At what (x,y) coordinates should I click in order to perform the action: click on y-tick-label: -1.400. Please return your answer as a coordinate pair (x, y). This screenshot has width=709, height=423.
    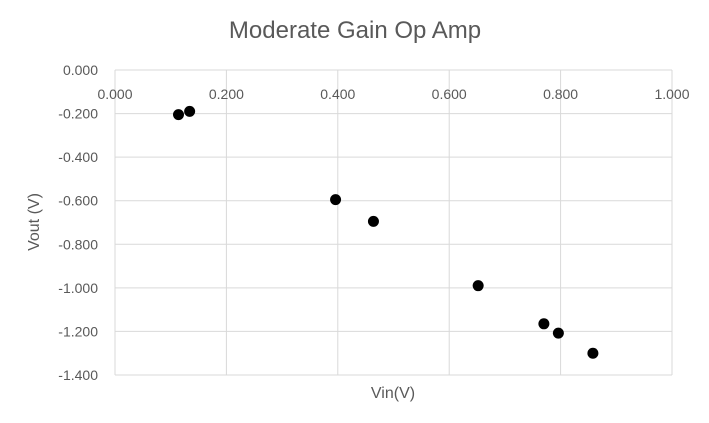
    Looking at the image, I should click on (78, 375).